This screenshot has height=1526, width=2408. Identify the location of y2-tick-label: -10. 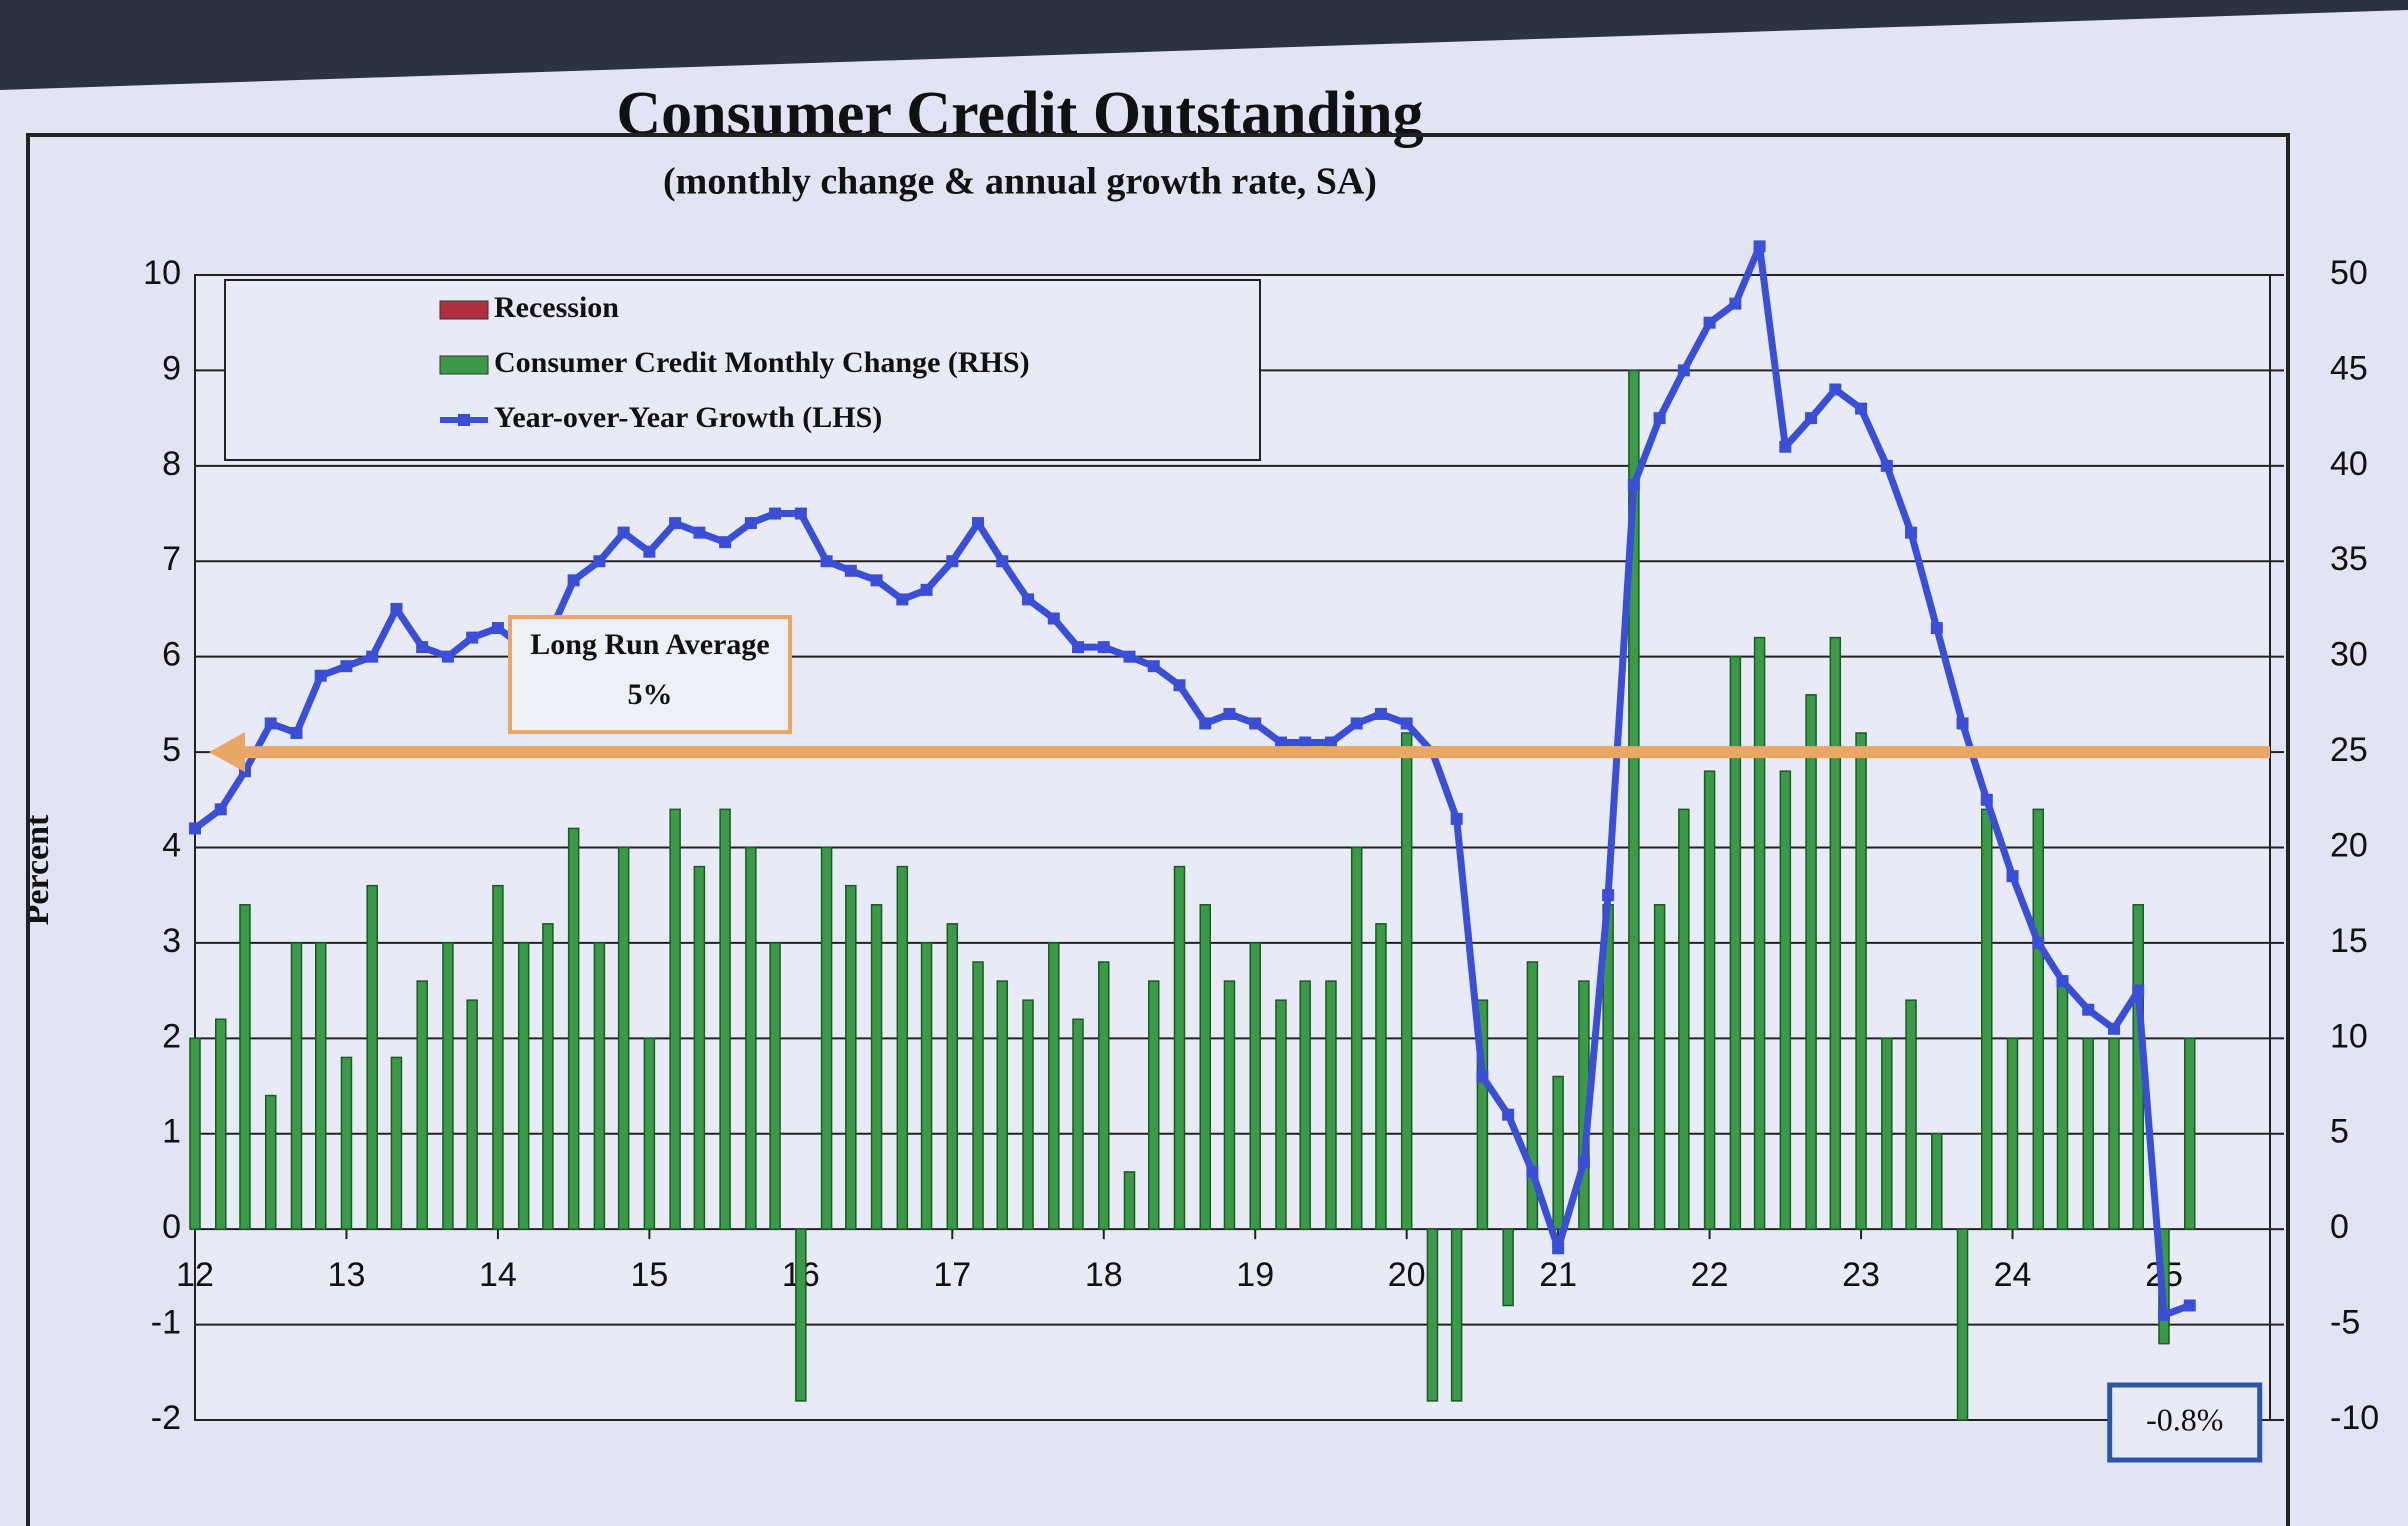
(2354, 1418).